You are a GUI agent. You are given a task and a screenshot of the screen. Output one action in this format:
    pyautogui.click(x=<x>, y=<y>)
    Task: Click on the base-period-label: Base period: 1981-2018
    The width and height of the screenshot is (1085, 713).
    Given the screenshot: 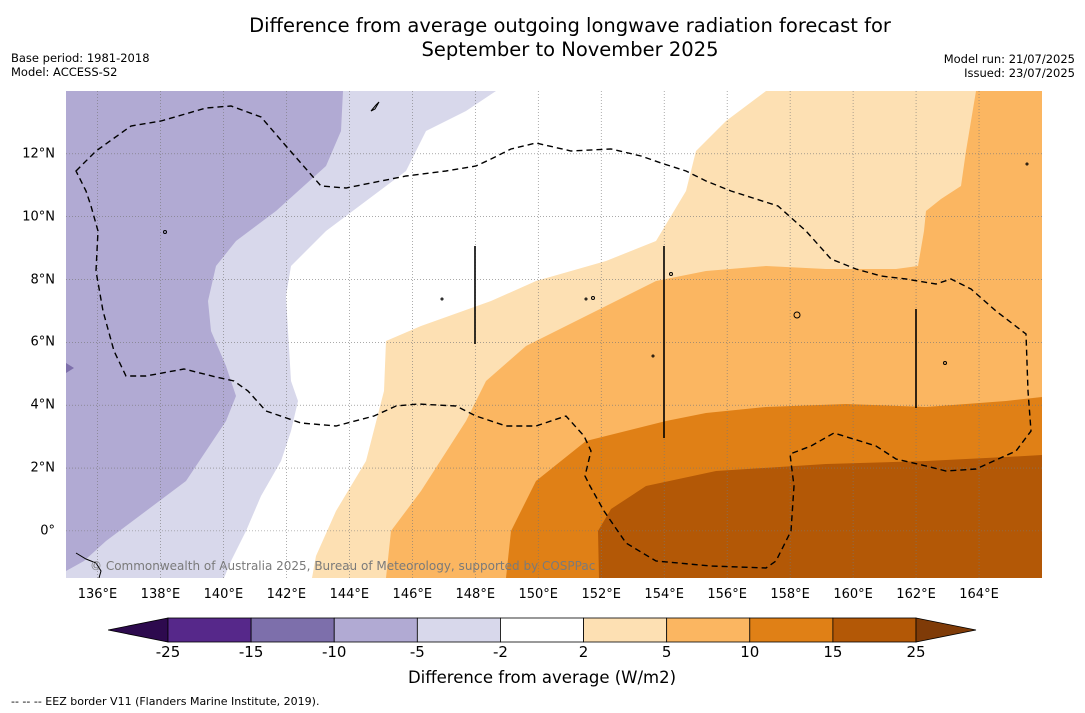 What is the action you would take?
    pyautogui.click(x=80, y=58)
    